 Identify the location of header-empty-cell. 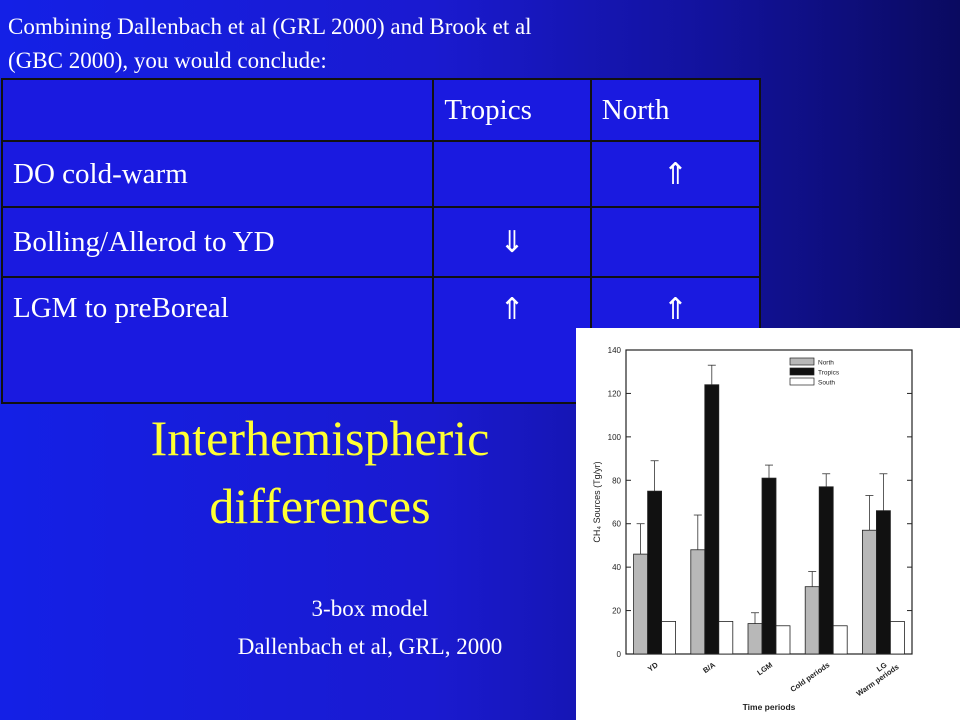
(217, 110).